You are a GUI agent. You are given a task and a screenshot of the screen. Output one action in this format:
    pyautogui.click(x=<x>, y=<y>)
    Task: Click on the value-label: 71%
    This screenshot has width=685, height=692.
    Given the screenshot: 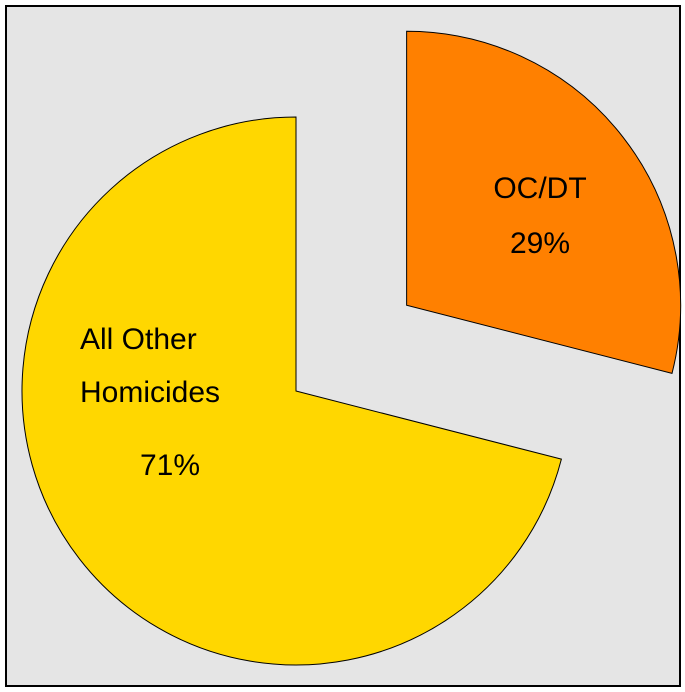 What is the action you would take?
    pyautogui.click(x=170, y=465)
    